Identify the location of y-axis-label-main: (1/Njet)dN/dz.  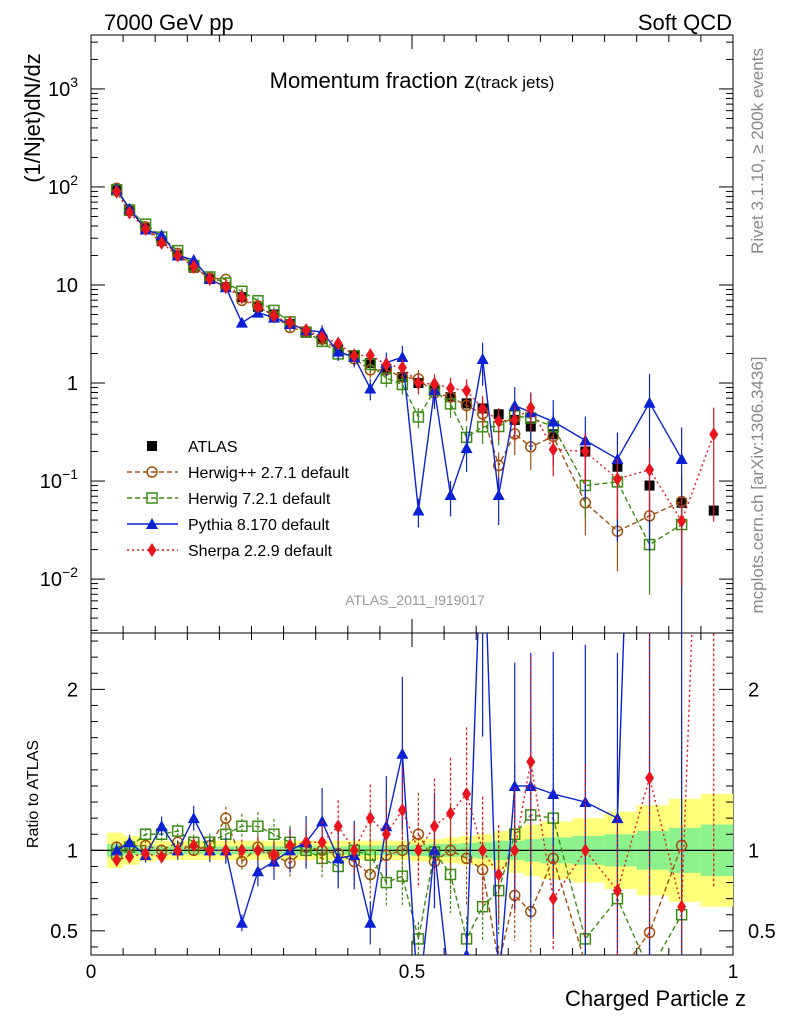
(32, 118).